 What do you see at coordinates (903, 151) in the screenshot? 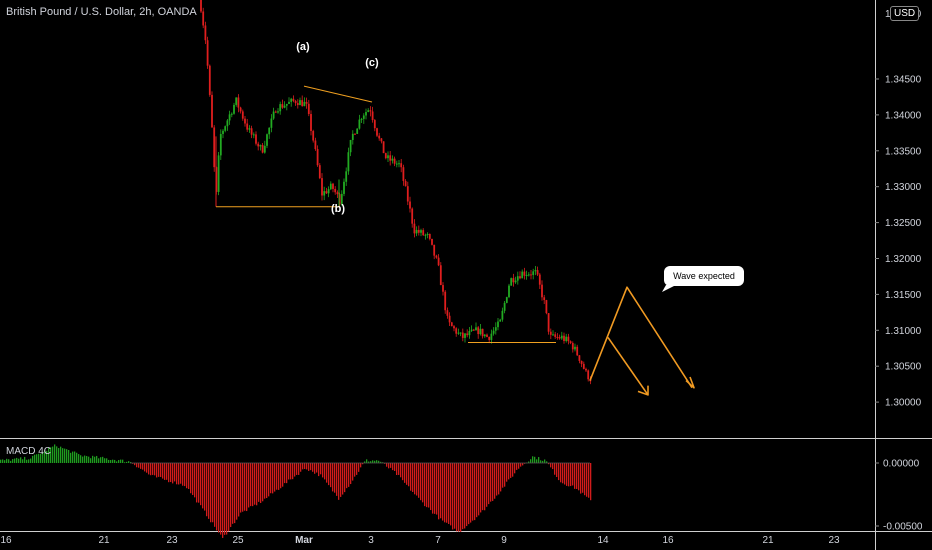
I see `price-tick-label: 1.33500` at bounding box center [903, 151].